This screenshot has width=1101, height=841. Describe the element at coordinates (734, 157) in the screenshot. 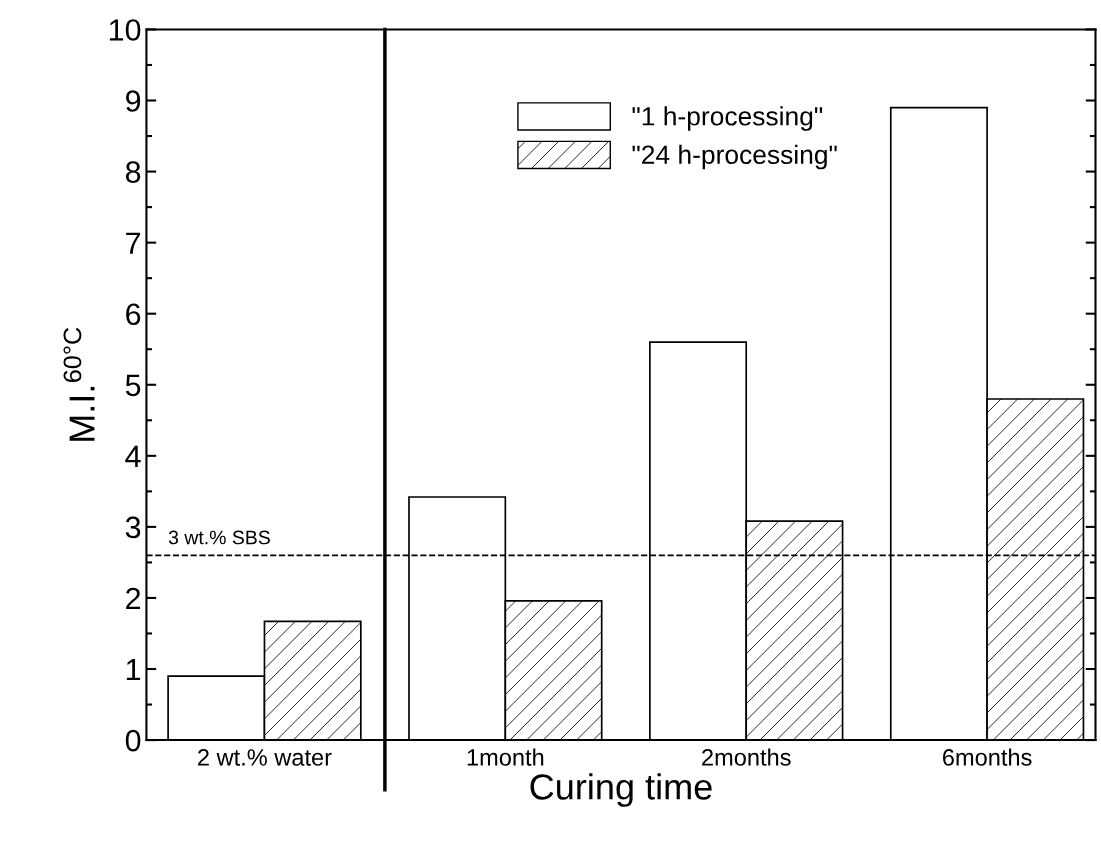

I see `legend-label: "24 h-processing"` at that location.